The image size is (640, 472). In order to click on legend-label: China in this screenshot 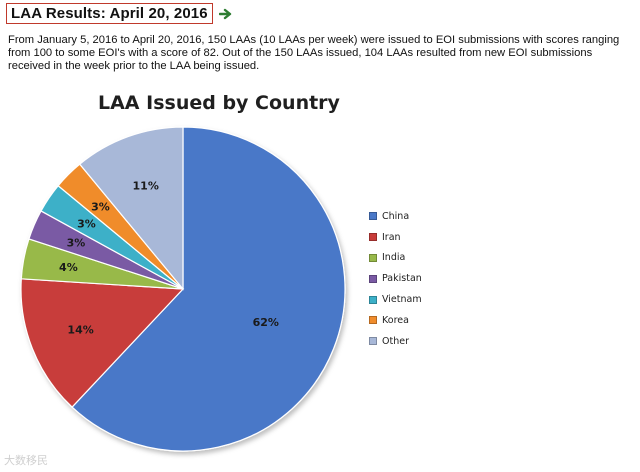, I will do `click(396, 216)`.